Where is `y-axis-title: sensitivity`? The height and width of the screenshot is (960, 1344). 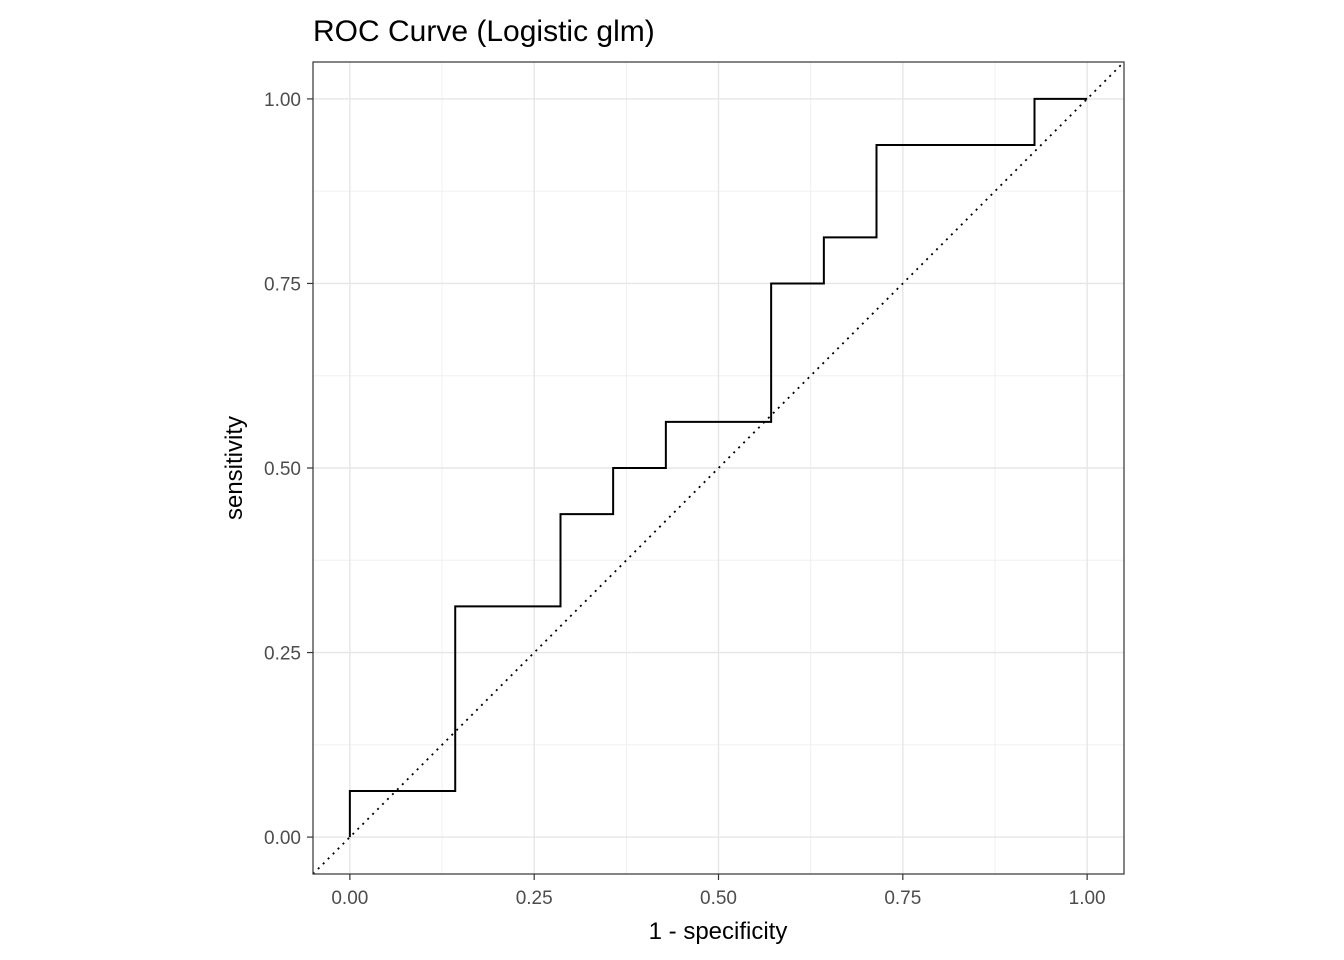
y-axis-title: sensitivity is located at coordinates (234, 468).